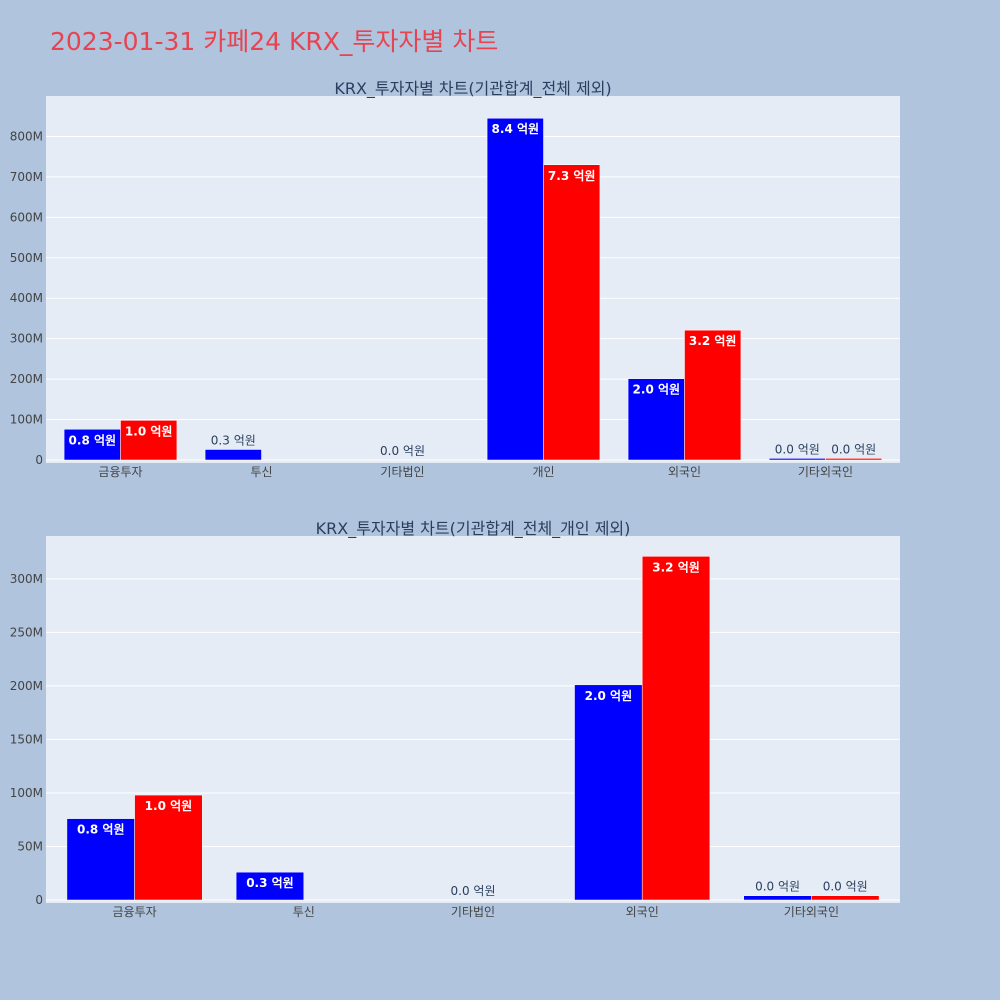  What do you see at coordinates (472, 89) in the screenshot?
I see `top-chart-title: KRX_투자자별 차트(기관합계_전체 제외)` at bounding box center [472, 89].